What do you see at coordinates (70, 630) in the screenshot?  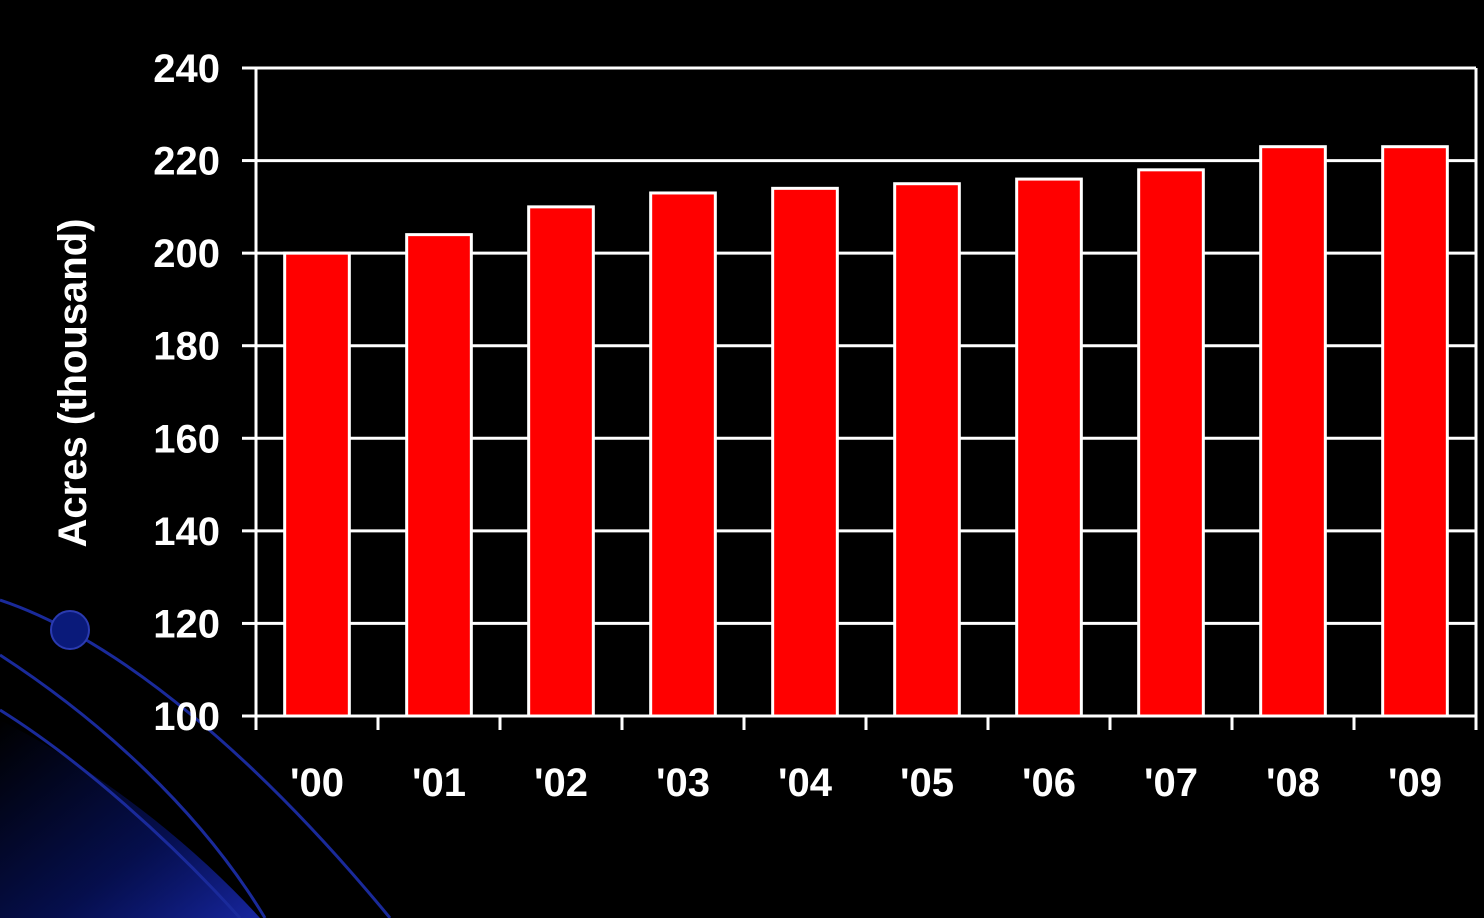 I see `bullet-dot-icon` at bounding box center [70, 630].